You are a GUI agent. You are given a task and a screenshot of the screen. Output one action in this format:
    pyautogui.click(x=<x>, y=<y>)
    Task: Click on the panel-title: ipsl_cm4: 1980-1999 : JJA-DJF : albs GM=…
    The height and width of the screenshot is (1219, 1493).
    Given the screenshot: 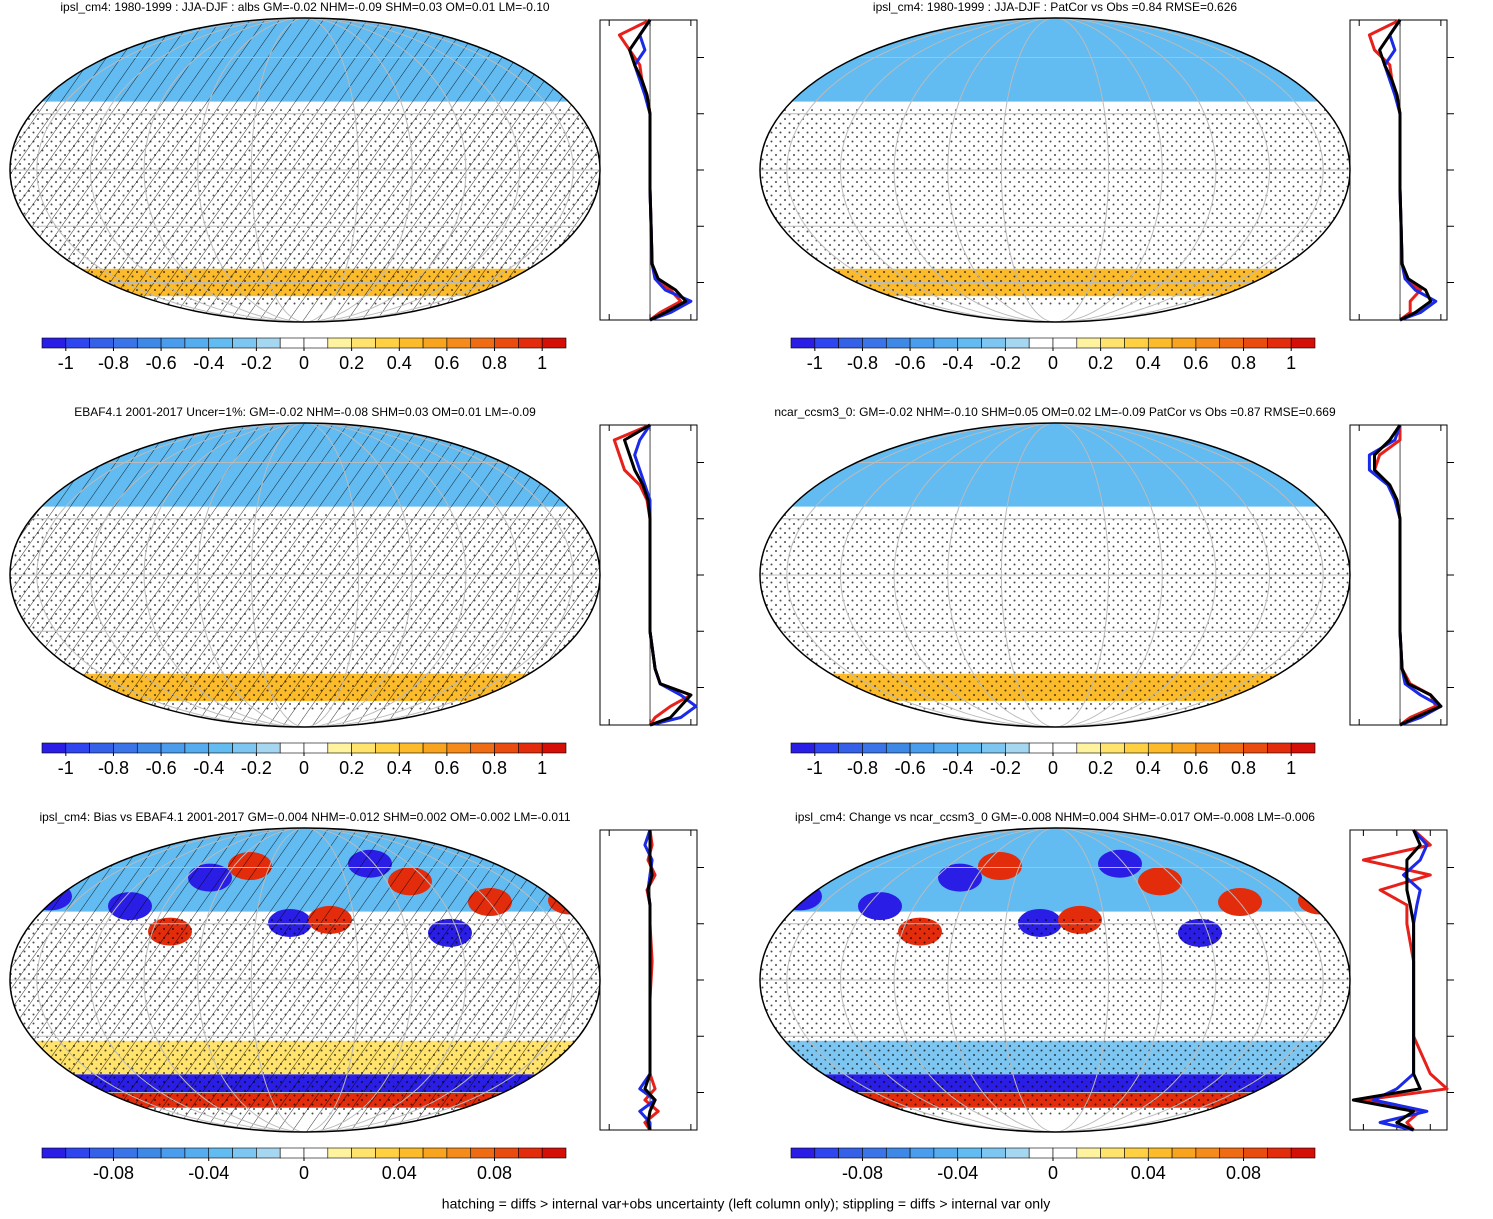 What is the action you would take?
    pyautogui.click(x=305, y=7)
    